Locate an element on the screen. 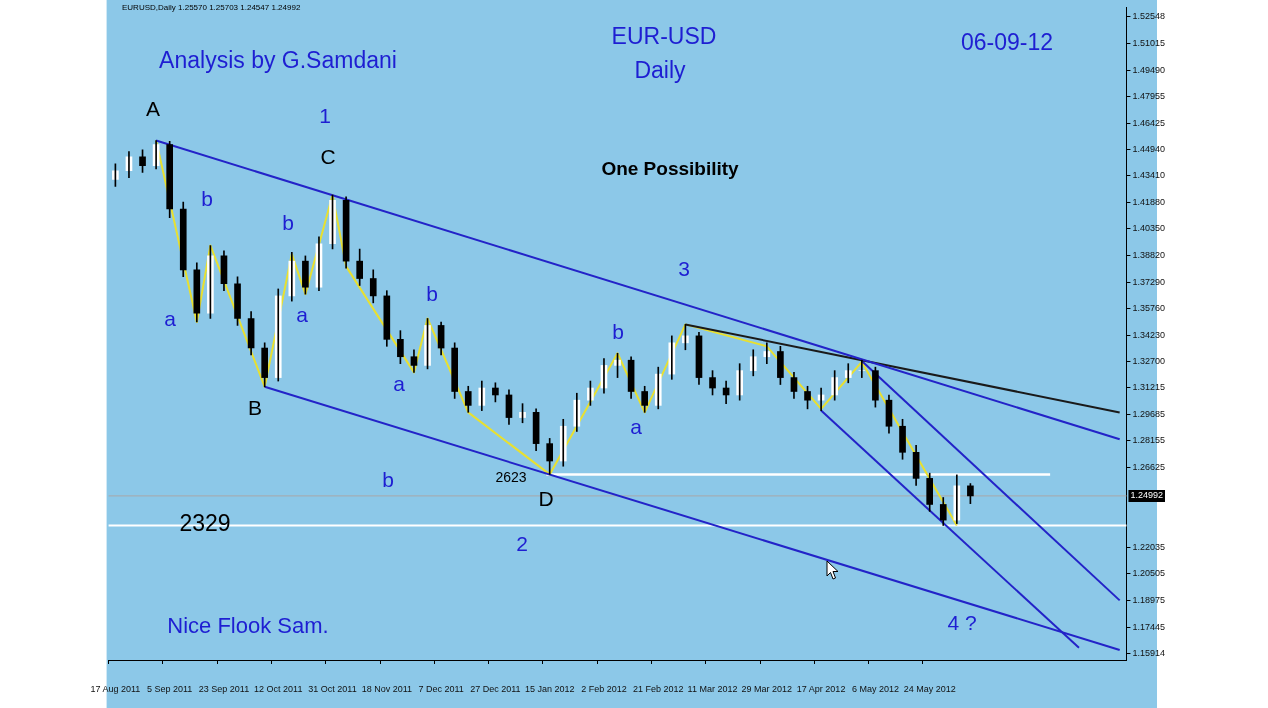 The image size is (1268, 708). annotation: 1 is located at coordinates (325, 115).